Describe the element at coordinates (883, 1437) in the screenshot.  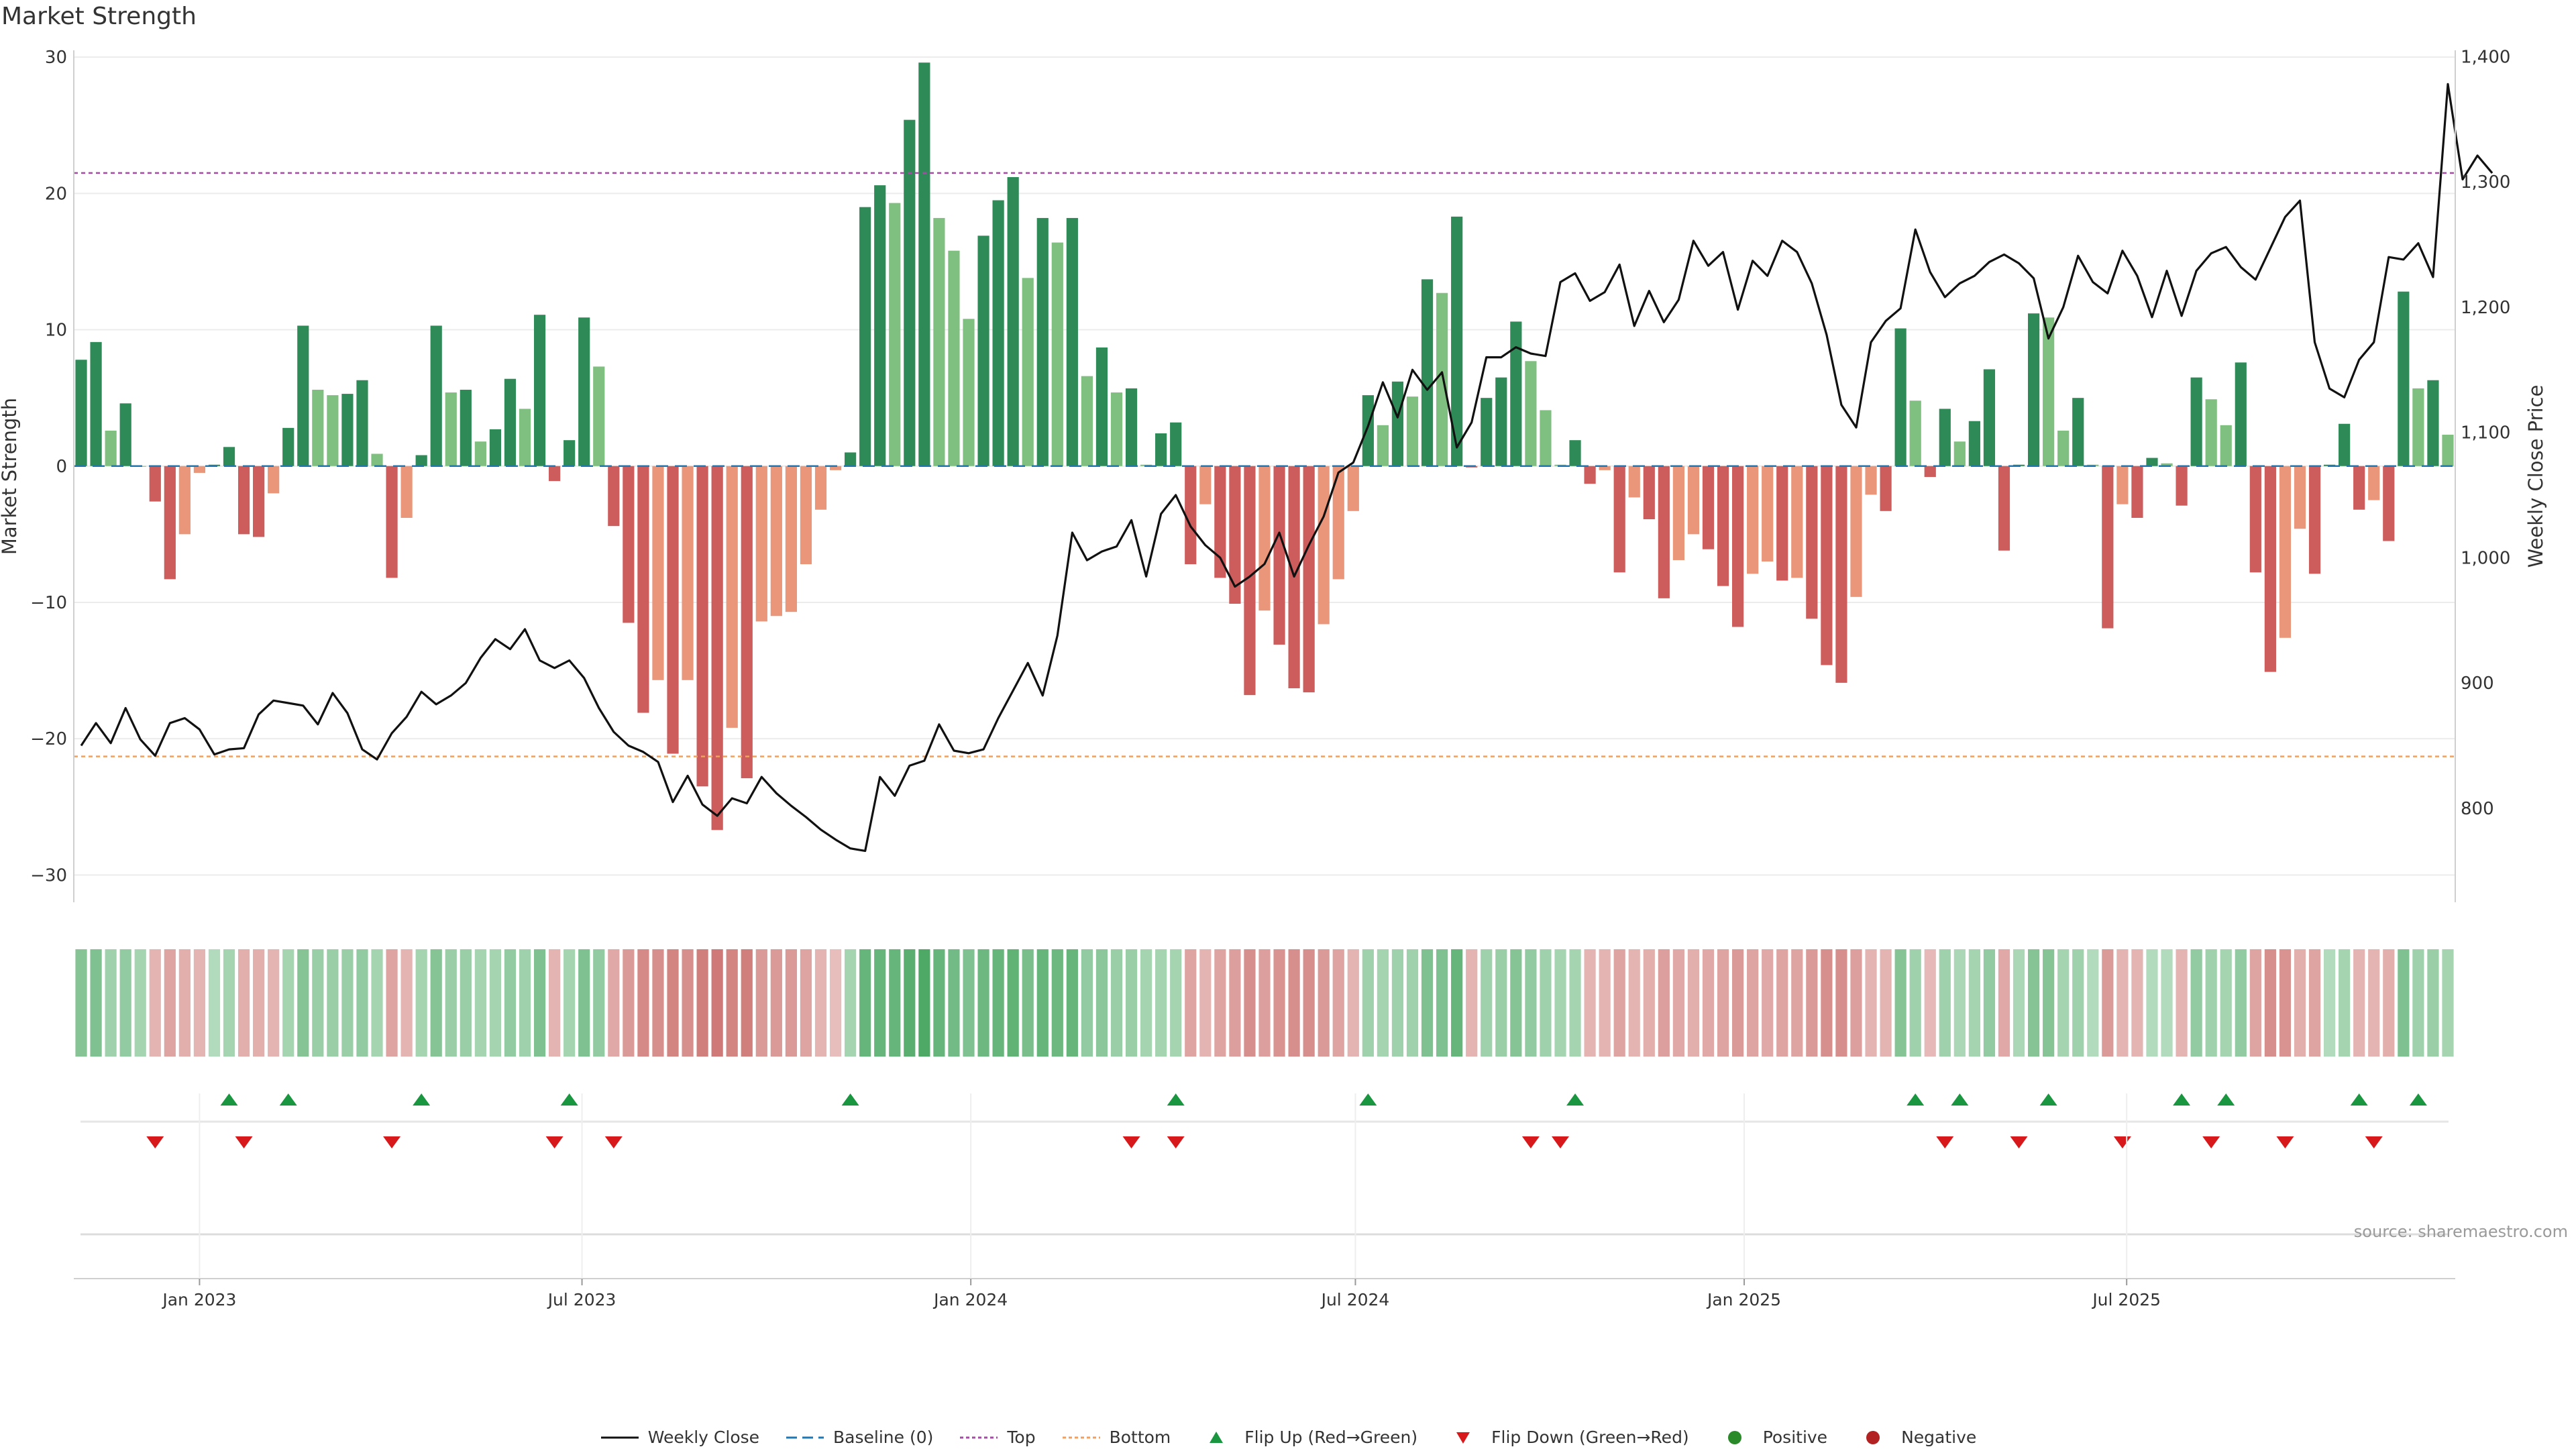
I see `legend-label: Baseline (0)` at that location.